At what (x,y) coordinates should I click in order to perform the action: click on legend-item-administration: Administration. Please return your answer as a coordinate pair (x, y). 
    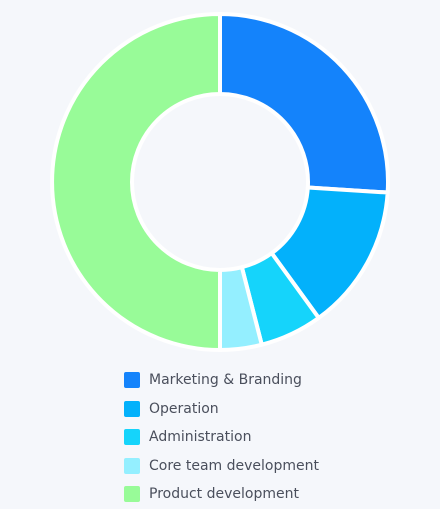
    Looking at the image, I should click on (221, 437).